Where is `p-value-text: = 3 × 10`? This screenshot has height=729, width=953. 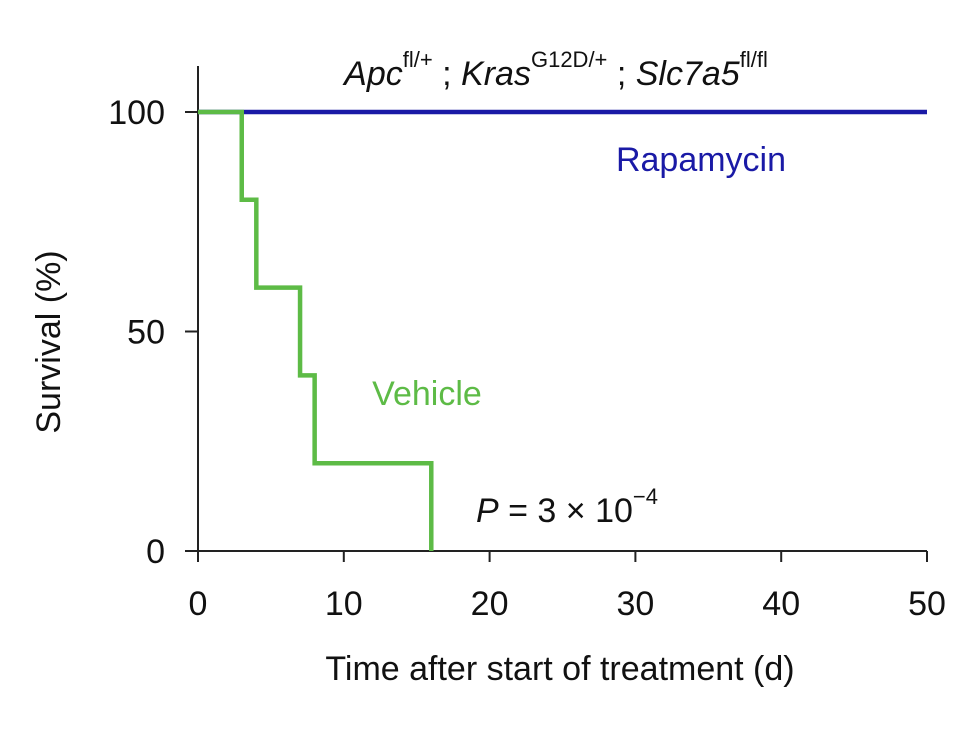 p-value-text: = 3 × 10 is located at coordinates (566, 511).